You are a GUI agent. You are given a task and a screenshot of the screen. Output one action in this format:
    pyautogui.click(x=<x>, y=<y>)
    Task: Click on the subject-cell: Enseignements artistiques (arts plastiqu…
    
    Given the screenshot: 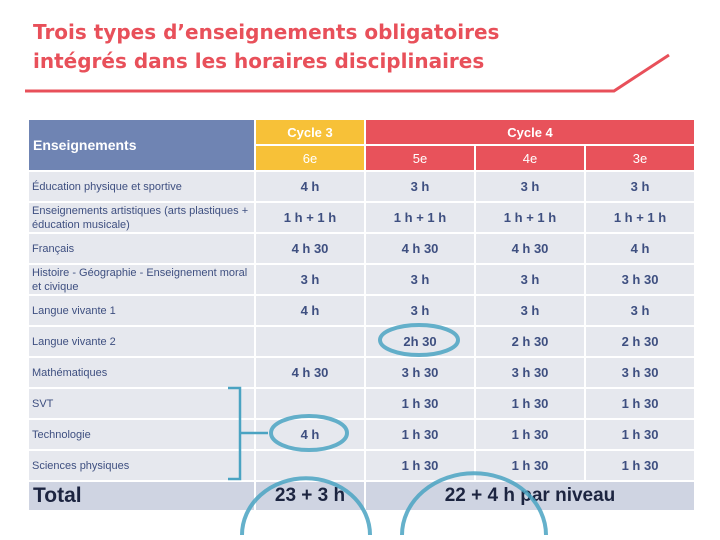 What is the action you would take?
    pyautogui.click(x=141, y=217)
    